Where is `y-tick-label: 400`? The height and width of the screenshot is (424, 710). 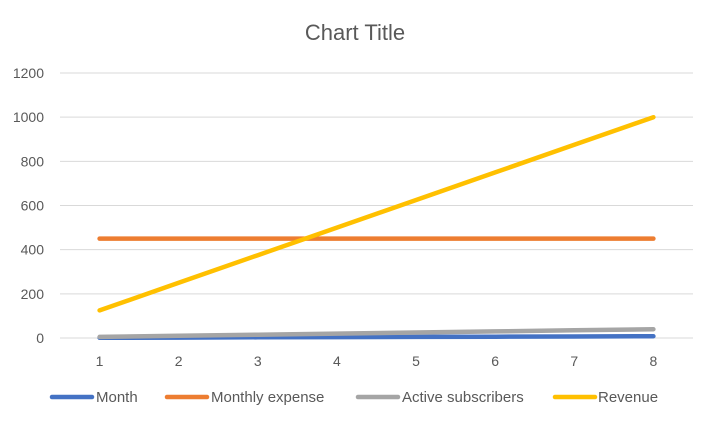 y-tick-label: 400 is located at coordinates (33, 250).